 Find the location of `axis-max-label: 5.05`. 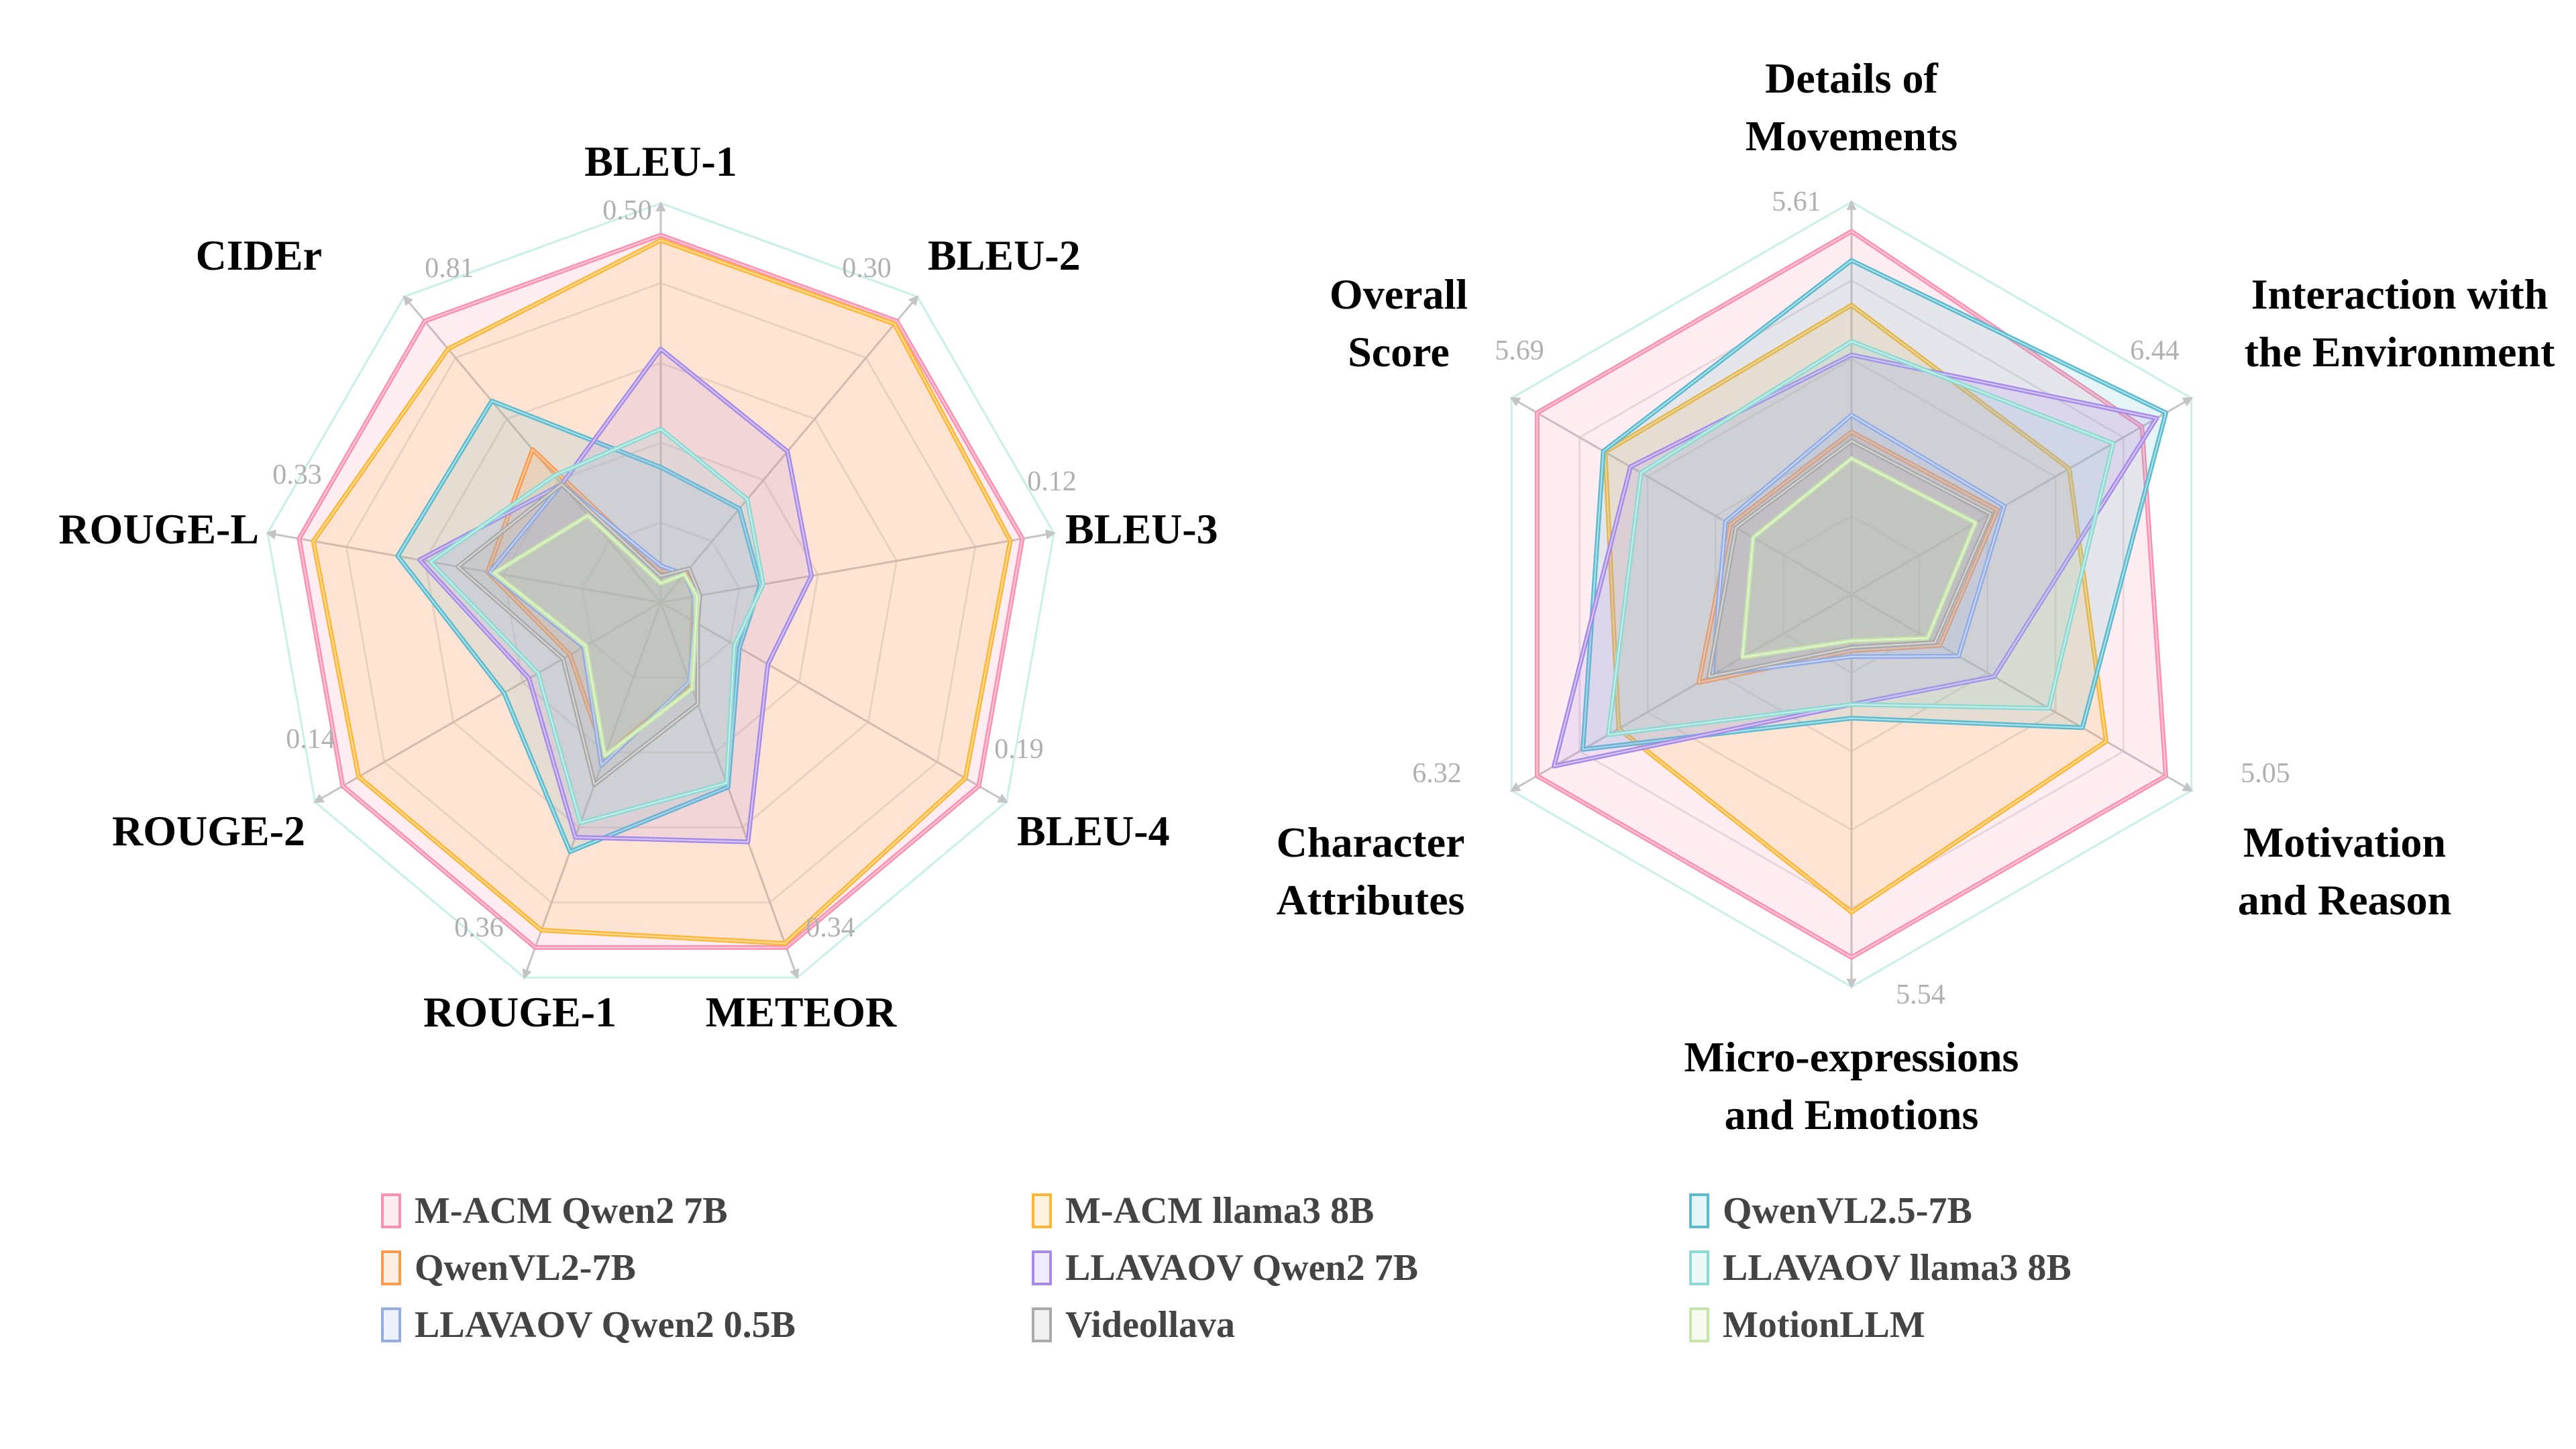

axis-max-label: 5.05 is located at coordinates (2265, 773).